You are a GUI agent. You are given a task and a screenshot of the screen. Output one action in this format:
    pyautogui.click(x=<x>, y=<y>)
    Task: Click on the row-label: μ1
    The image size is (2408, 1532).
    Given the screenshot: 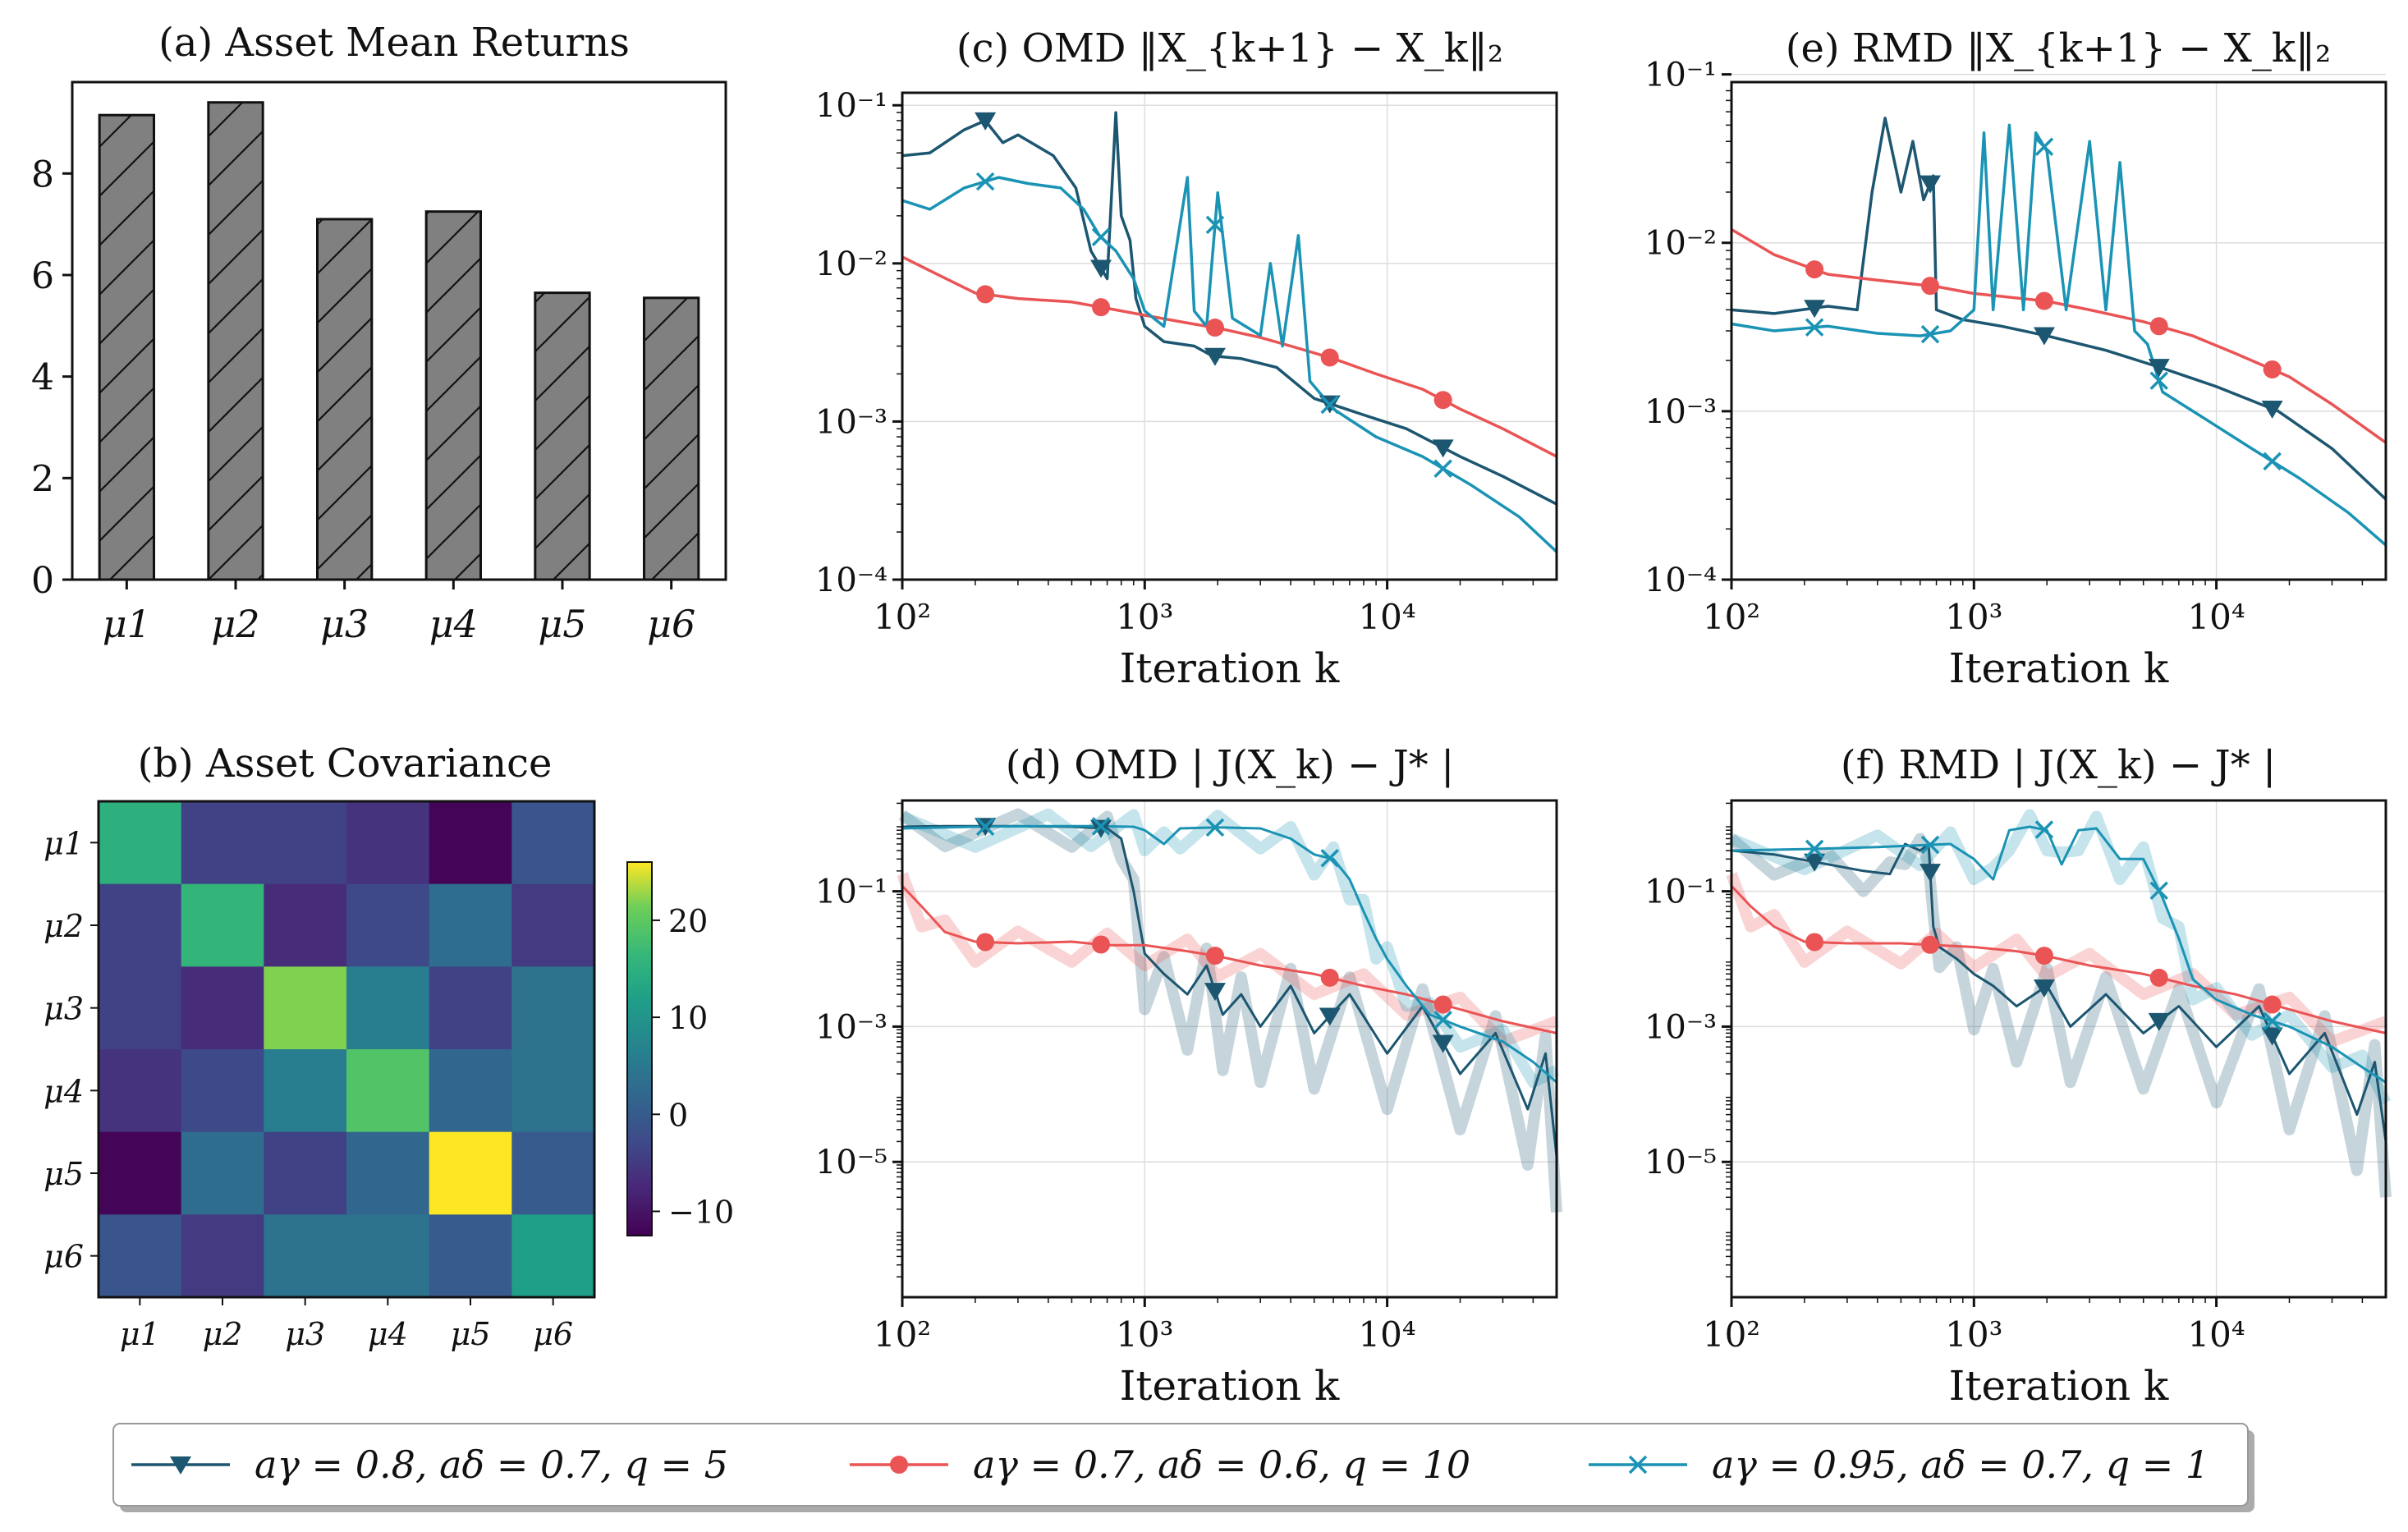 What is the action you would take?
    pyautogui.click(x=64, y=843)
    